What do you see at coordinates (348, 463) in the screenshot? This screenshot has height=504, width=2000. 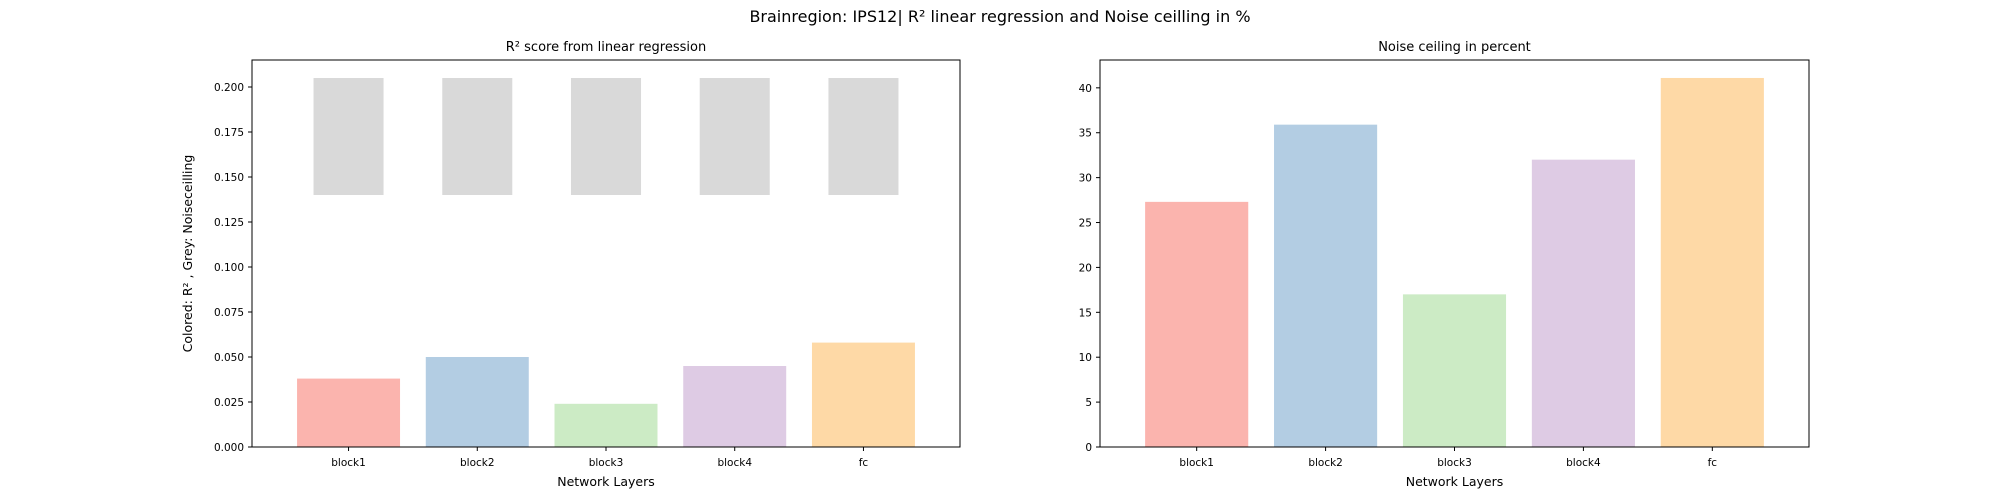 I see `r2-panel-x-tick-label: block1` at bounding box center [348, 463].